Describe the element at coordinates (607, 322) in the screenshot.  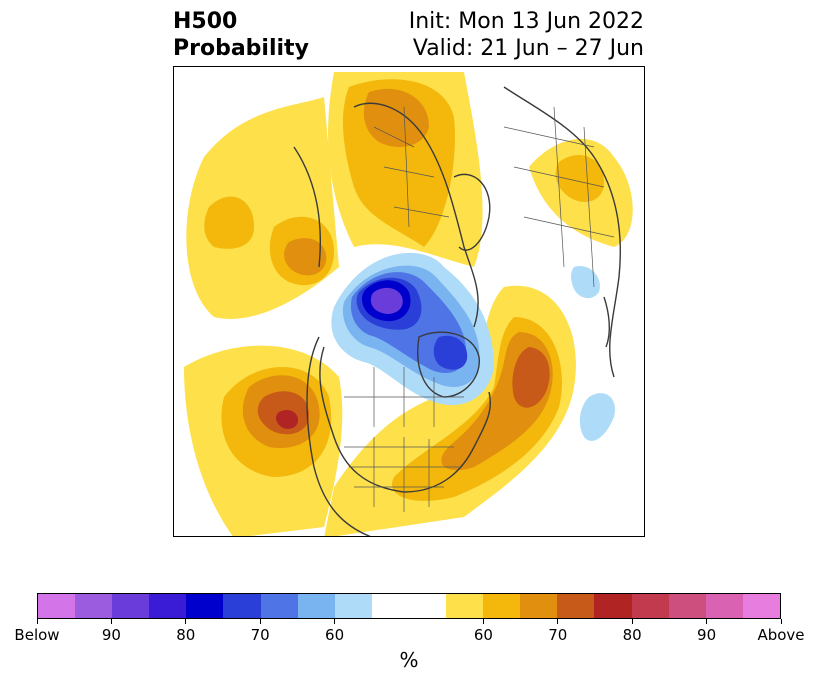
I see `coastline-japan` at that location.